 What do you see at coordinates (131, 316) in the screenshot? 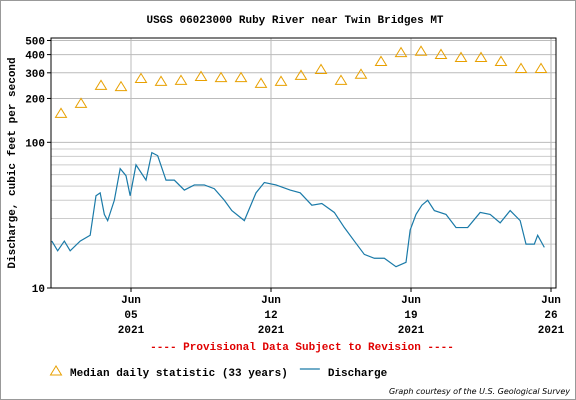
I see `x-tick-label: 05` at bounding box center [131, 316].